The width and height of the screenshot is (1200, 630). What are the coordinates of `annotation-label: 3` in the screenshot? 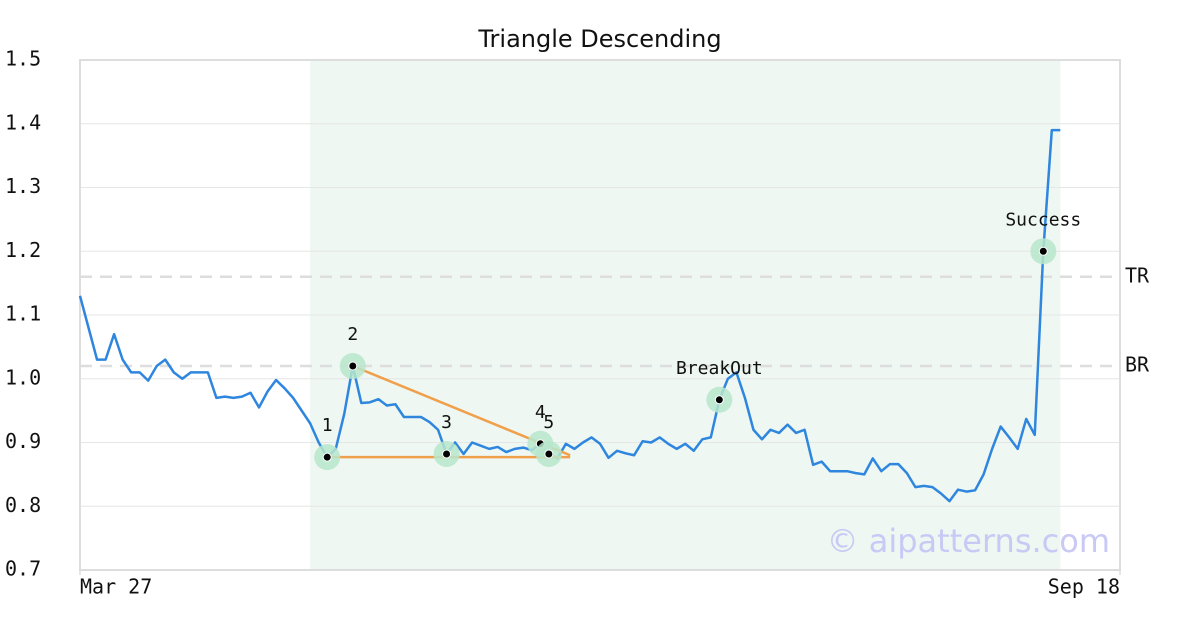 It's located at (446, 422).